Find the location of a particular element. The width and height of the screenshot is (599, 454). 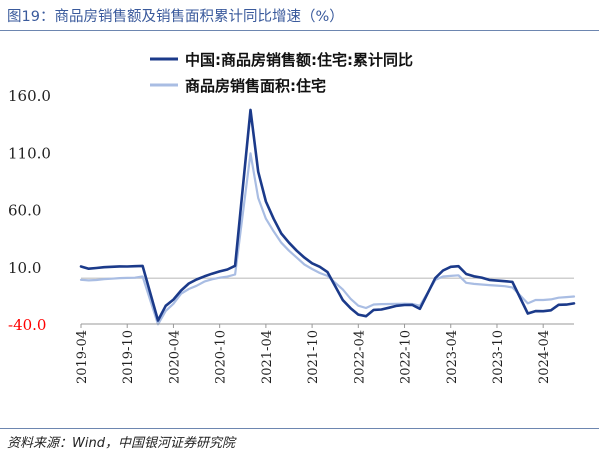

x-tick-label: 2021-04 is located at coordinates (267, 357).